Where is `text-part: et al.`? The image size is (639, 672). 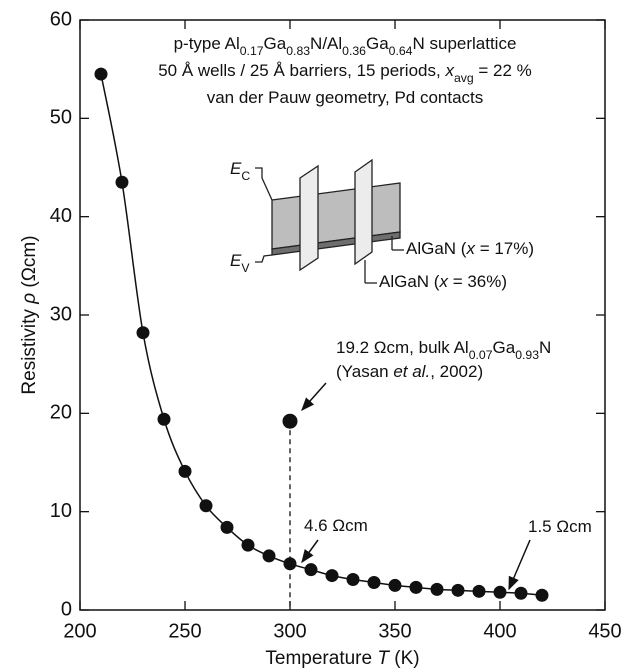
text-part: et al. is located at coordinates (411, 371).